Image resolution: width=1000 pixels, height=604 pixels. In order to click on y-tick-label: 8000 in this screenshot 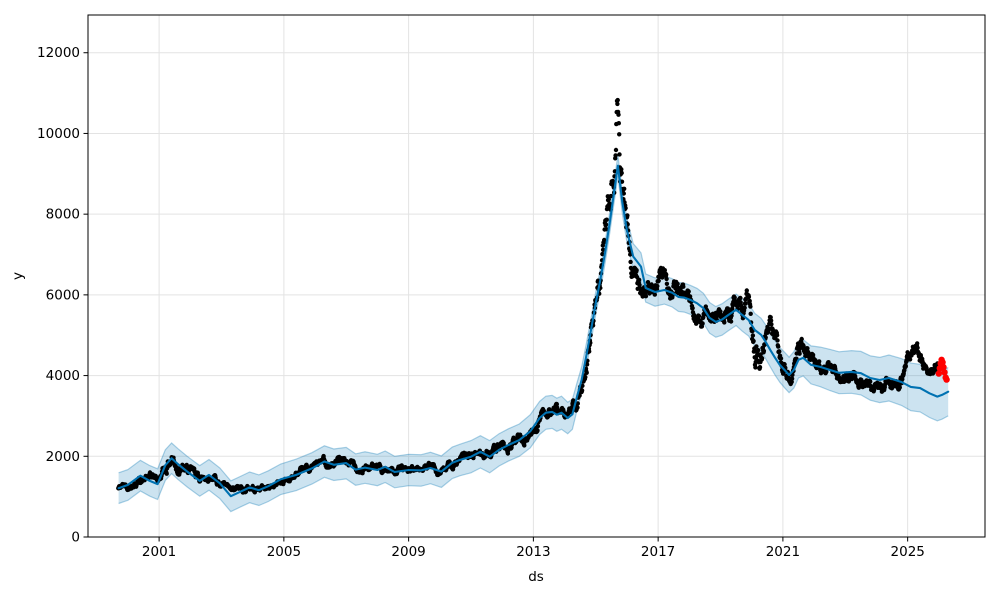, I will do `click(63, 215)`.